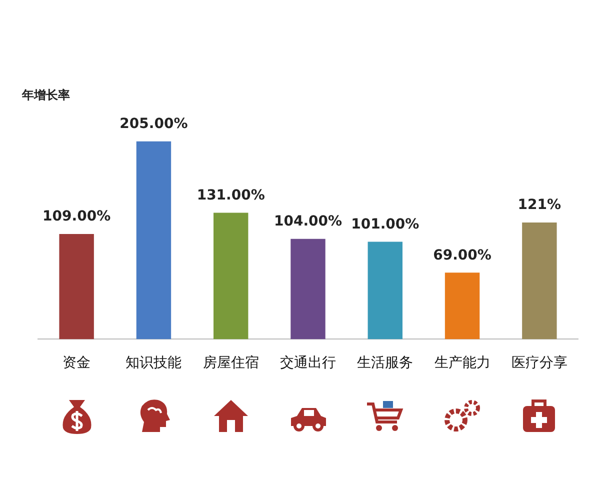 The width and height of the screenshot is (600, 480). What do you see at coordinates (462, 255) in the screenshot?
I see `data-label: 69.00%` at bounding box center [462, 255].